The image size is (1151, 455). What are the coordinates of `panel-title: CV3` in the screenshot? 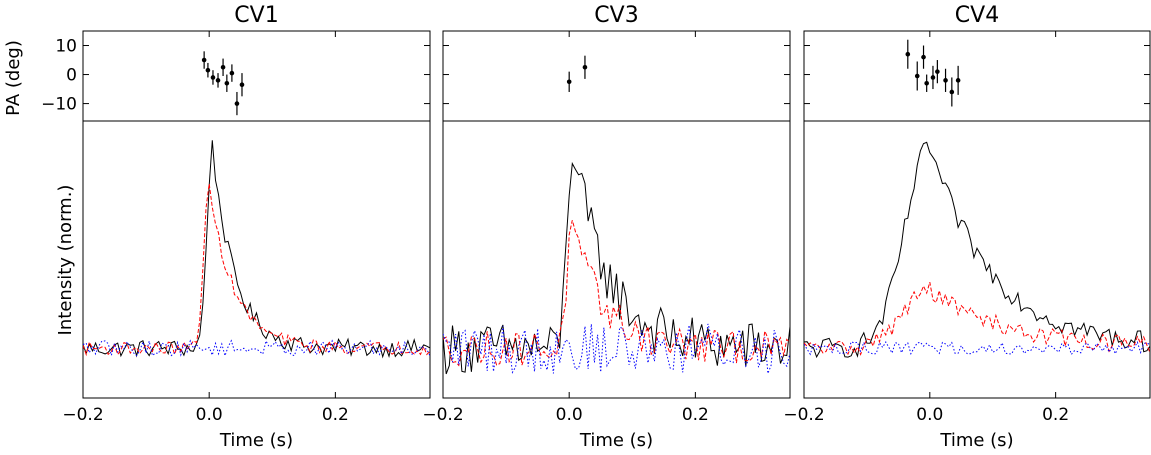 It's located at (616, 15).